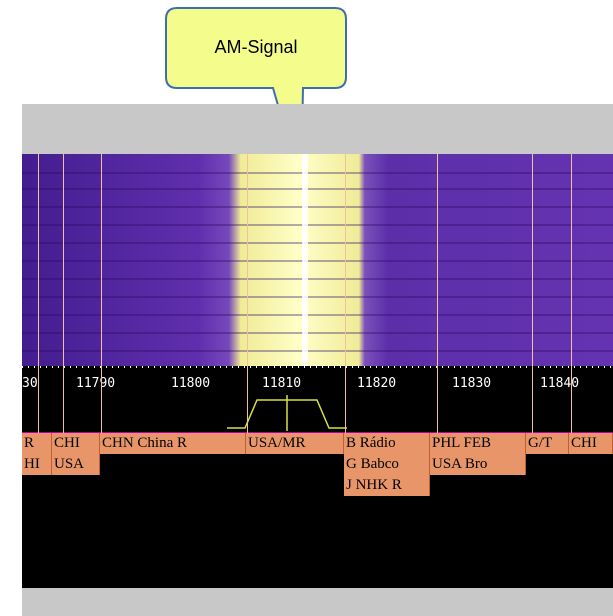 The height and width of the screenshot is (616, 613). Describe the element at coordinates (472, 383) in the screenshot. I see `tick-label: 11830` at that location.